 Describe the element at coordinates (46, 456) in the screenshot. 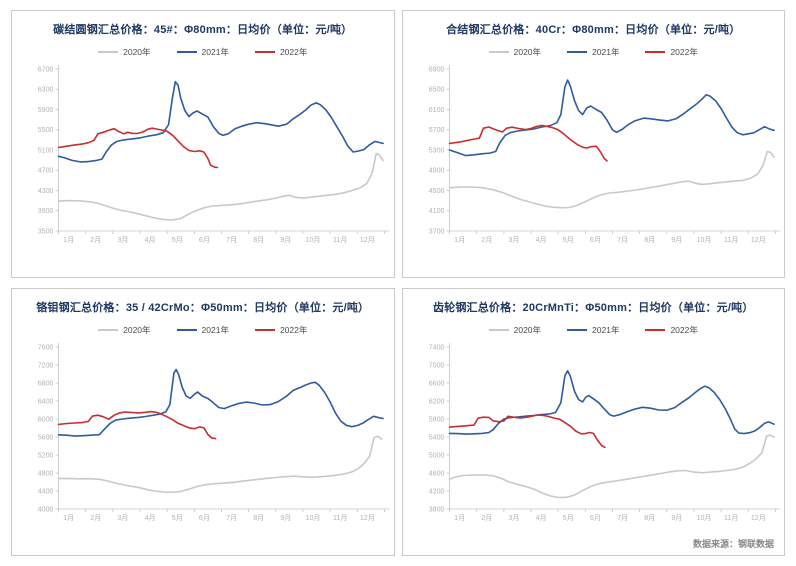

I see `y-tick-label: 5200` at that location.